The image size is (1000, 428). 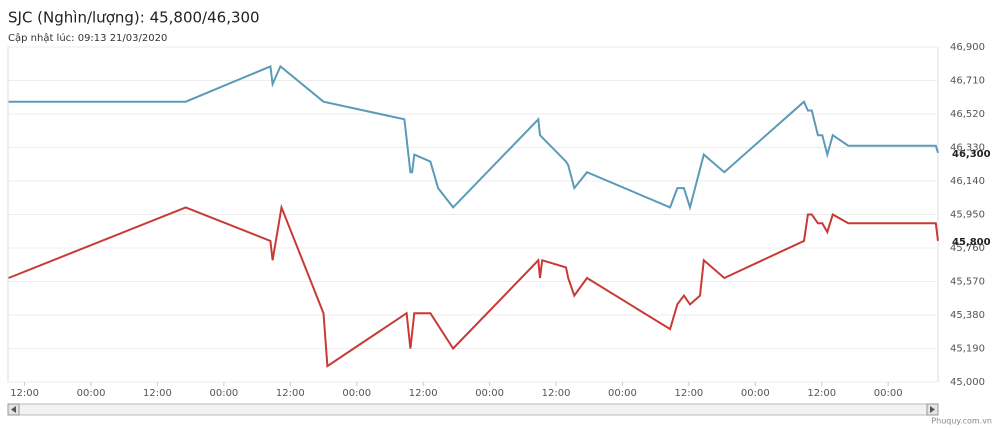 I want to click on y-tick-label: 45,570, so click(x=967, y=282).